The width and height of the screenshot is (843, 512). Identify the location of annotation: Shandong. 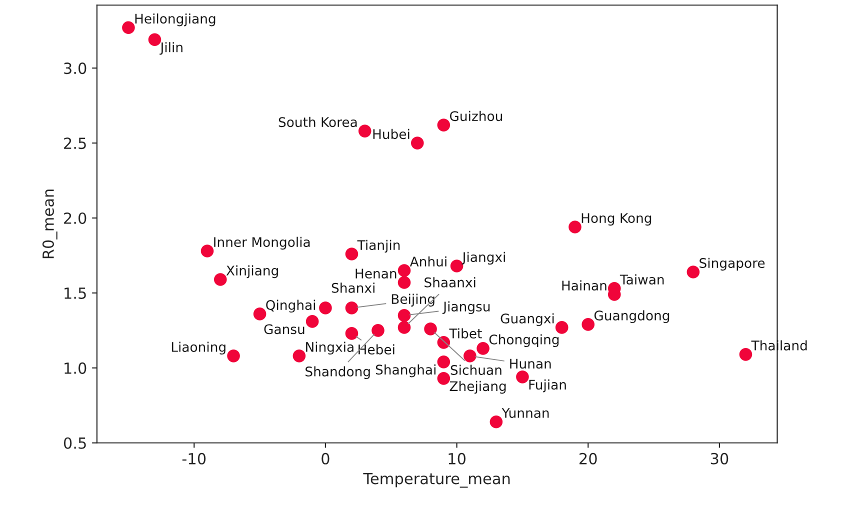
(338, 373).